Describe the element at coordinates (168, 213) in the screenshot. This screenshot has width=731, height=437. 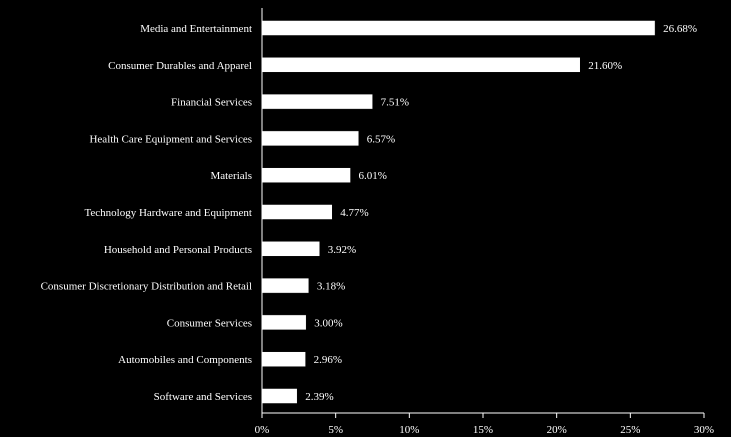
I see `category-label: Technology Hardware and Equipment` at that location.